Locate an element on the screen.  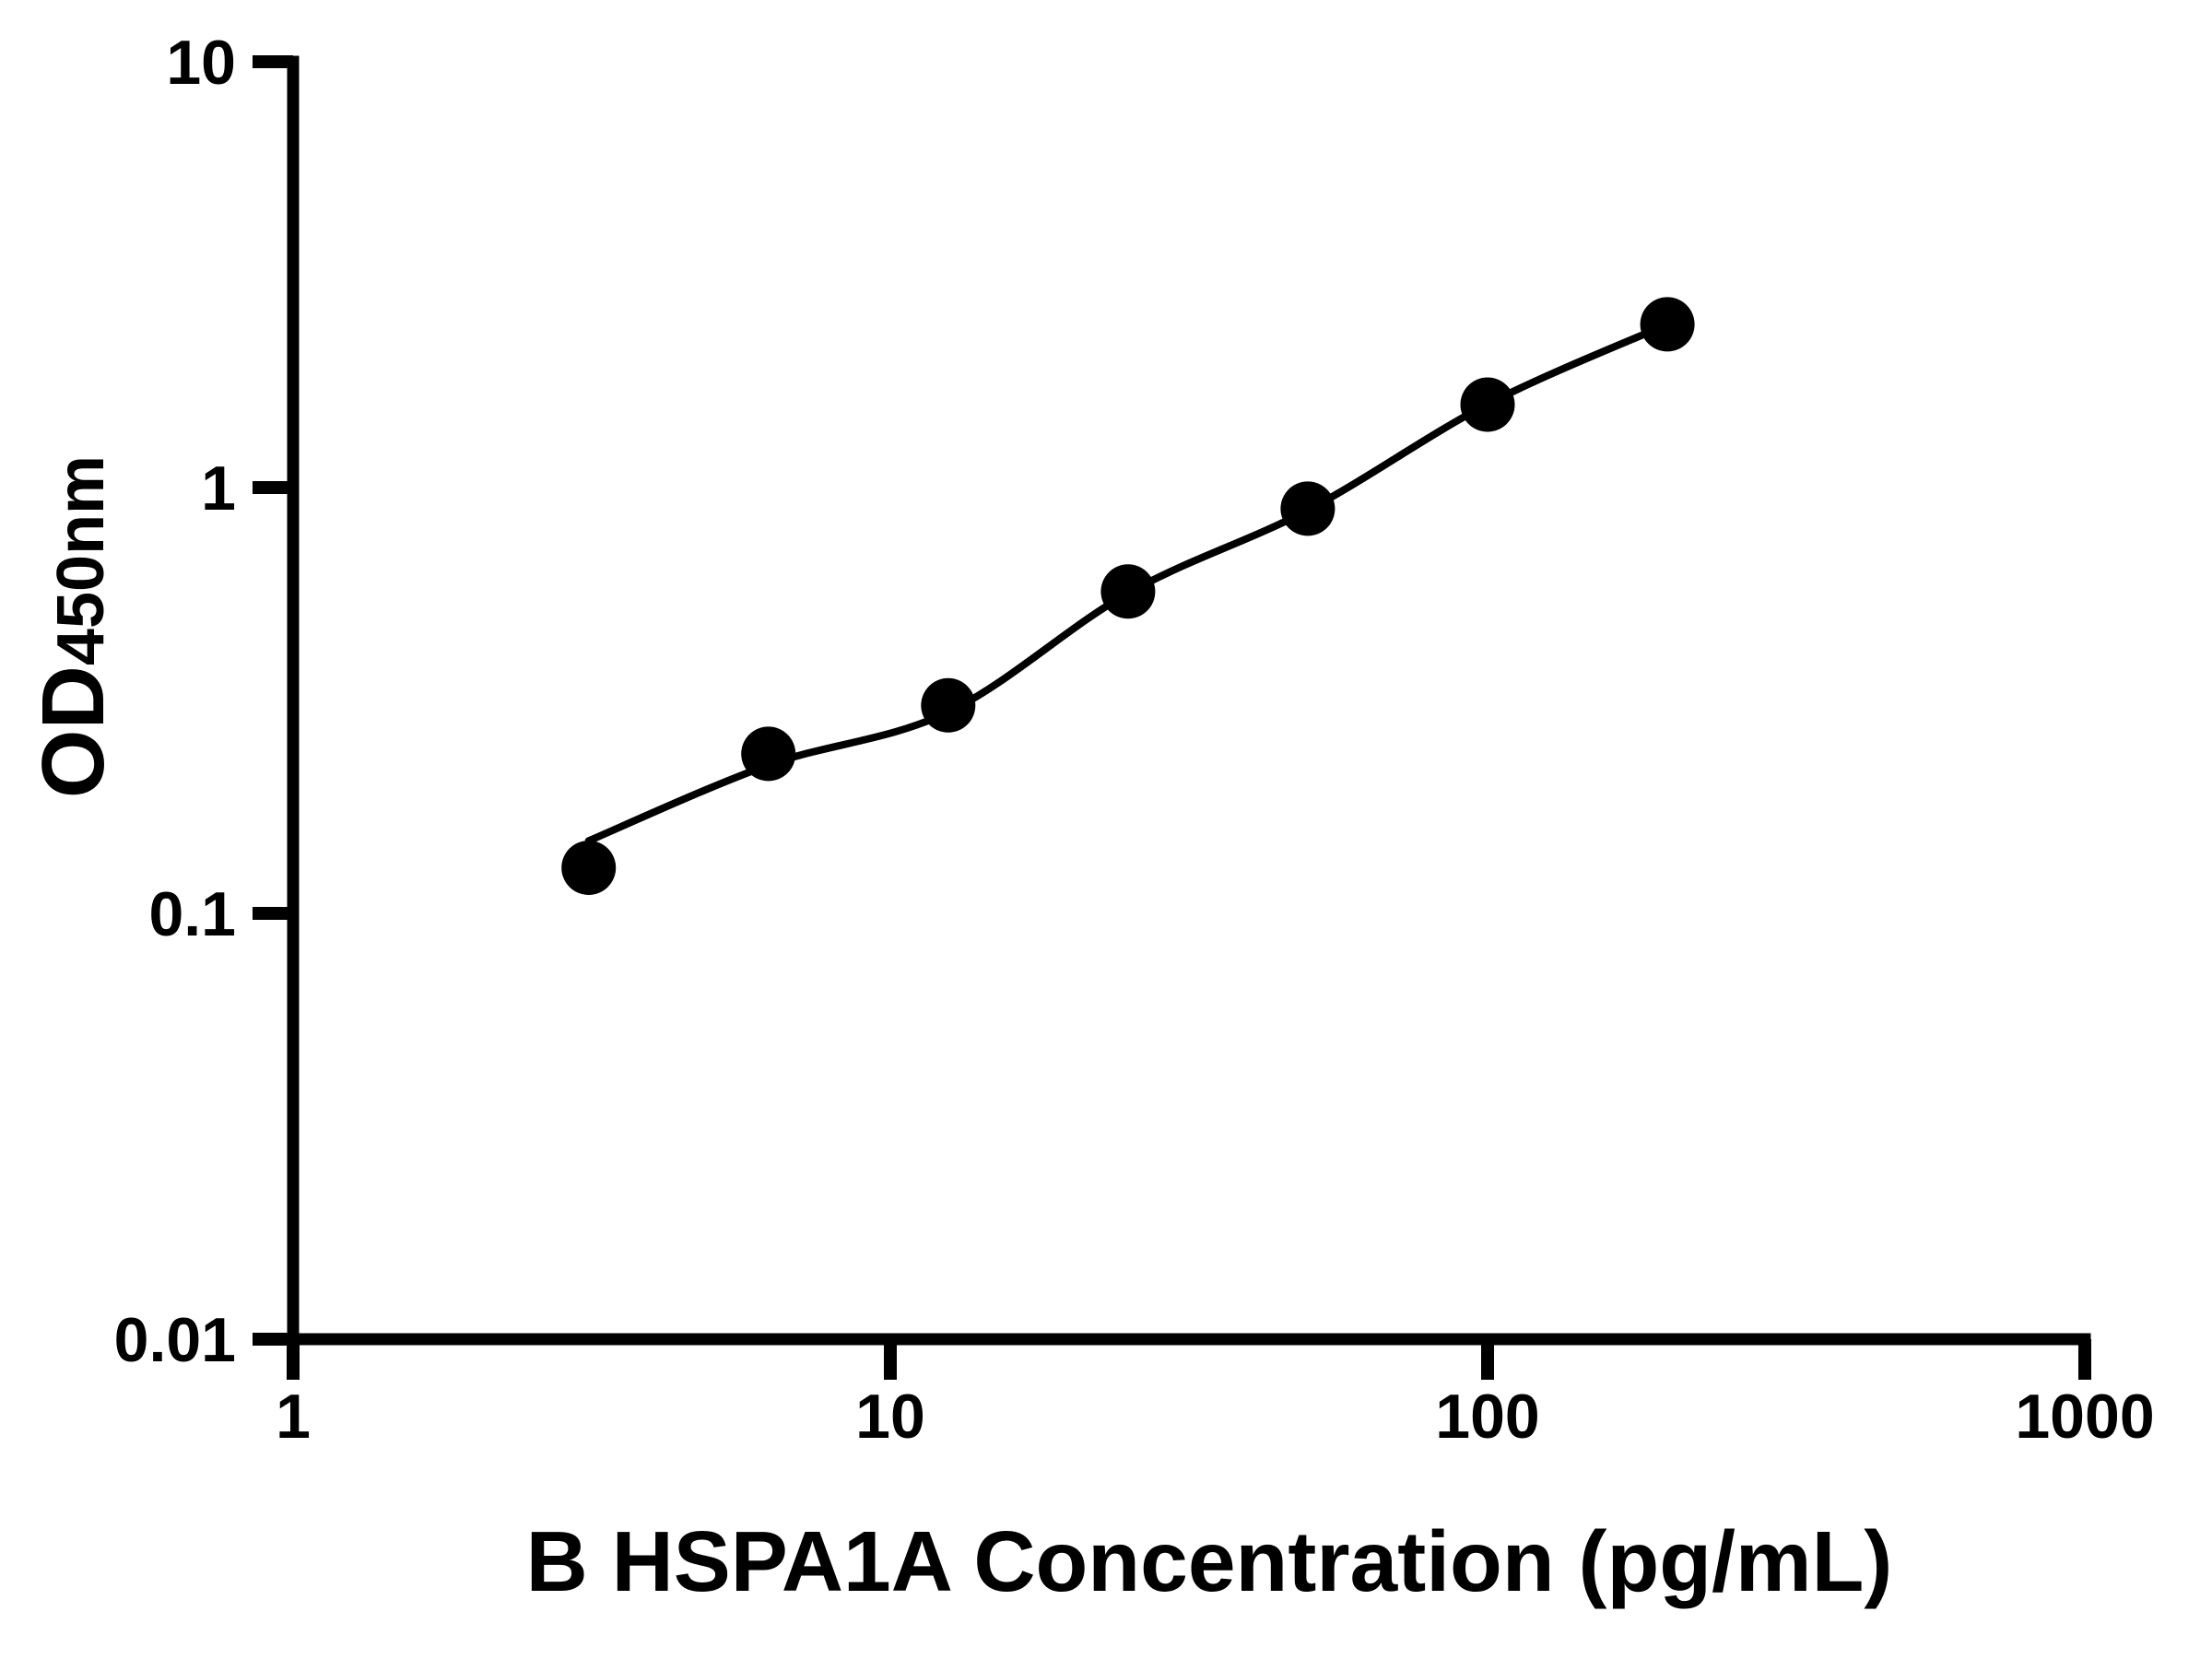
x-tick-label: 1000 is located at coordinates (2084, 1417).